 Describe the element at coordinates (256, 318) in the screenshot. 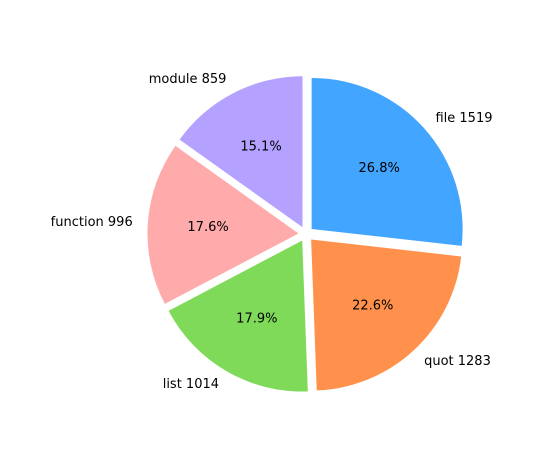

I see `slice-percent-list: 17.9%` at that location.